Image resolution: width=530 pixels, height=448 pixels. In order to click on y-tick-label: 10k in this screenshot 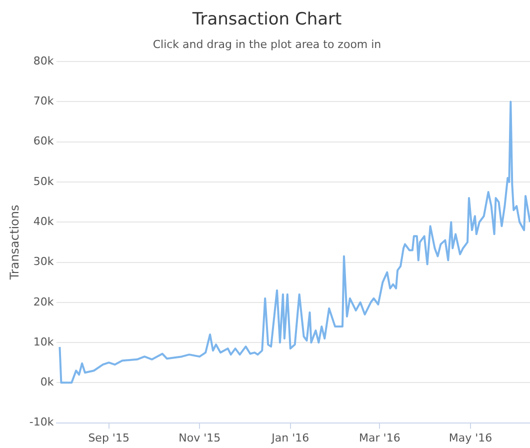, I will do `click(43, 341)`.